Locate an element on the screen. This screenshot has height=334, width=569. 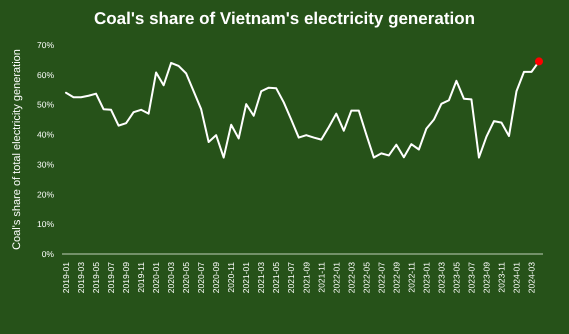
x-tick-label: 2021-03 is located at coordinates (261, 278).